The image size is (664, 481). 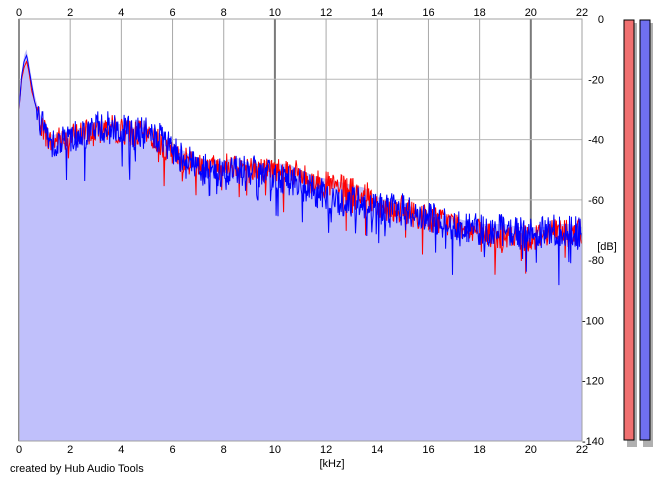 What do you see at coordinates (377, 13) in the screenshot?
I see `x-tick-top-7: 14` at bounding box center [377, 13].